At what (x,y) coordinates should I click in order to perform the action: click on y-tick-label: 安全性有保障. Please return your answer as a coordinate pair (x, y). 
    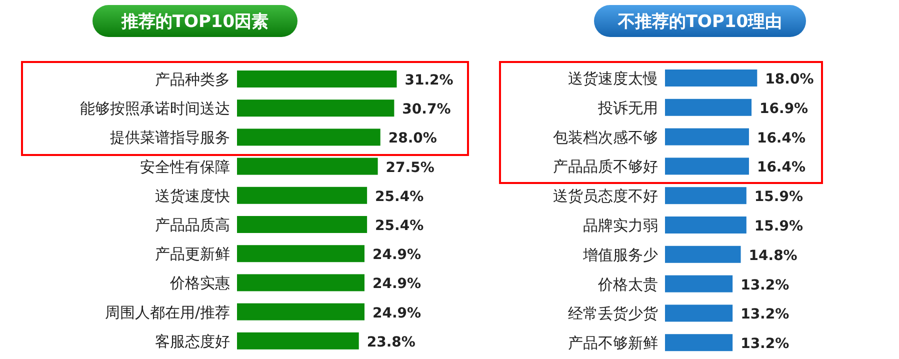
    Looking at the image, I should click on (185, 167).